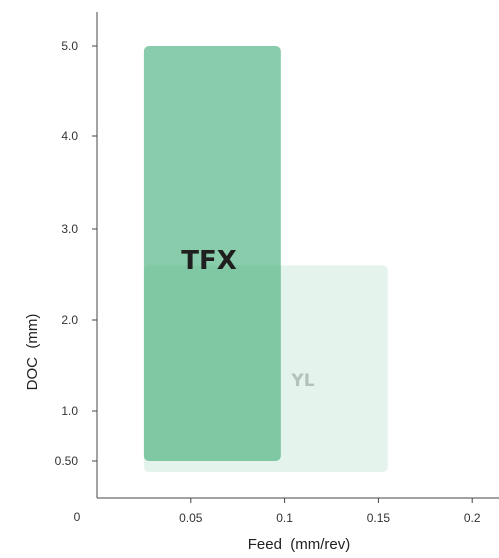 This screenshot has width=499, height=558. Describe the element at coordinates (472, 518) in the screenshot. I see `x-tick-label: 0.2` at that location.